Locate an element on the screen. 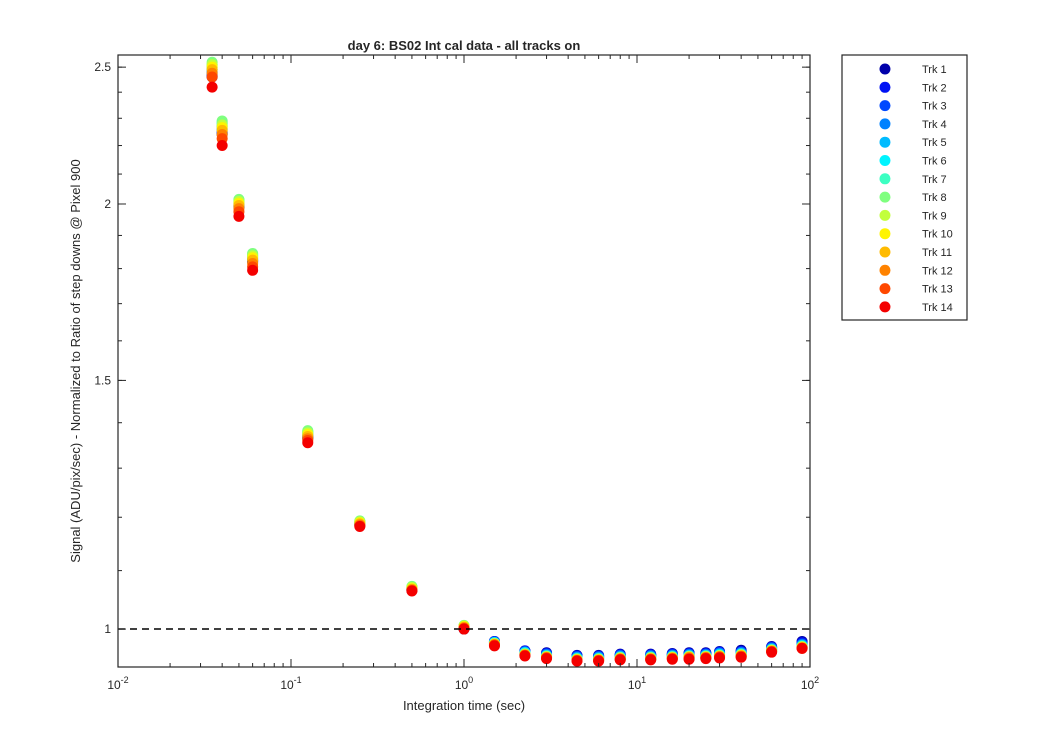 This screenshot has height=750, width=1050. x-tick-label: 10⁰ is located at coordinates (464, 683).